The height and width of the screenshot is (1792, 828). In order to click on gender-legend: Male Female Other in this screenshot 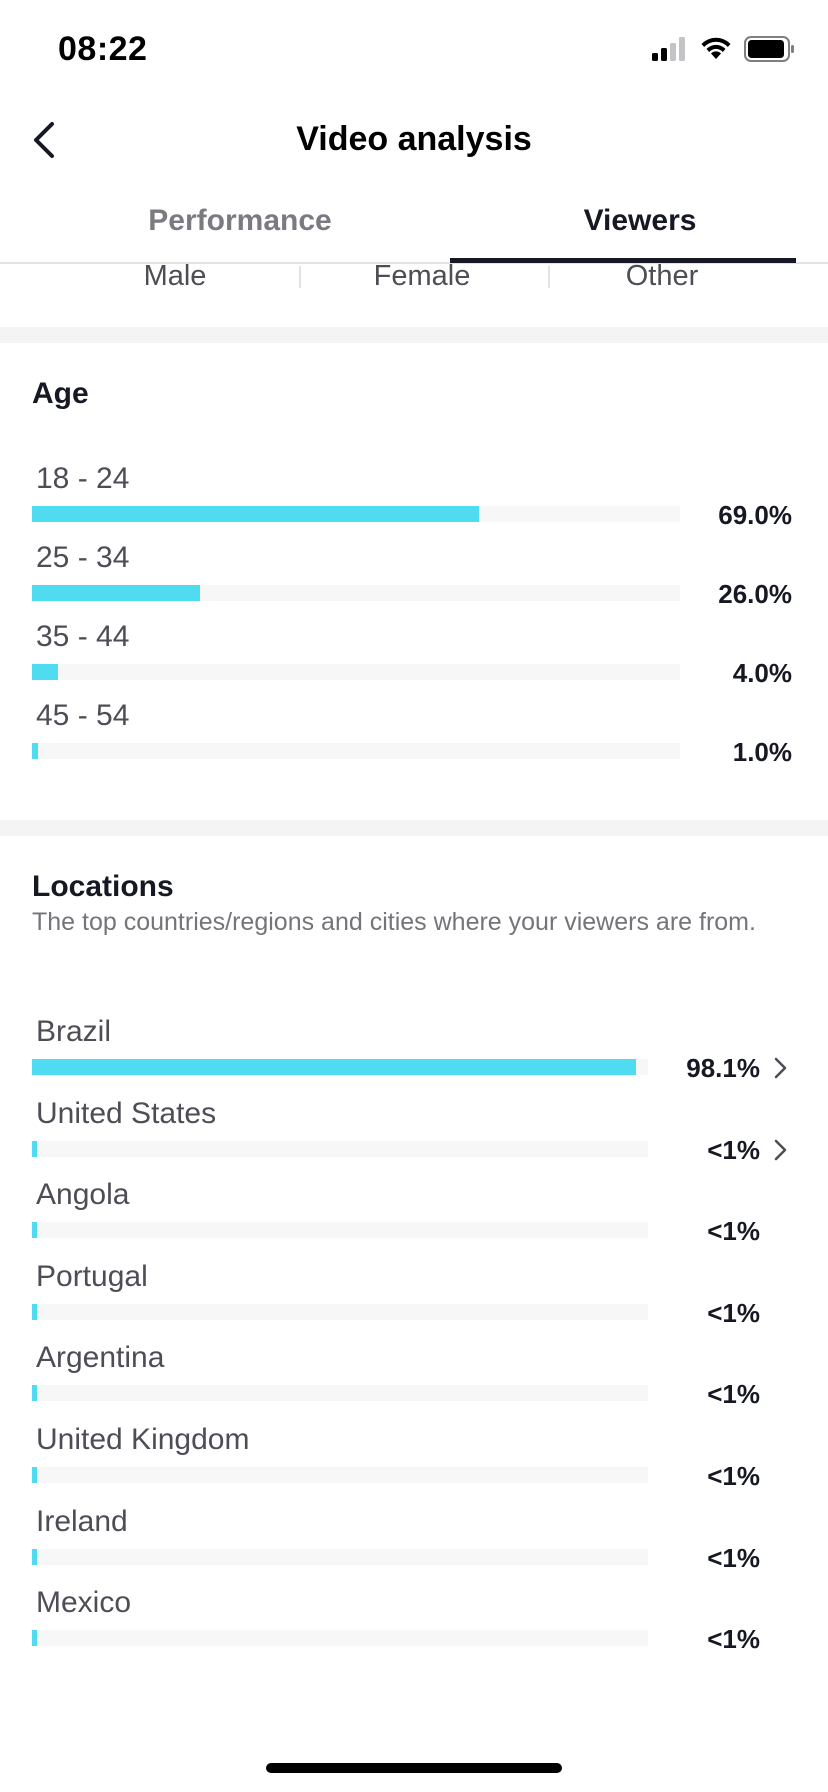, I will do `click(414, 280)`.